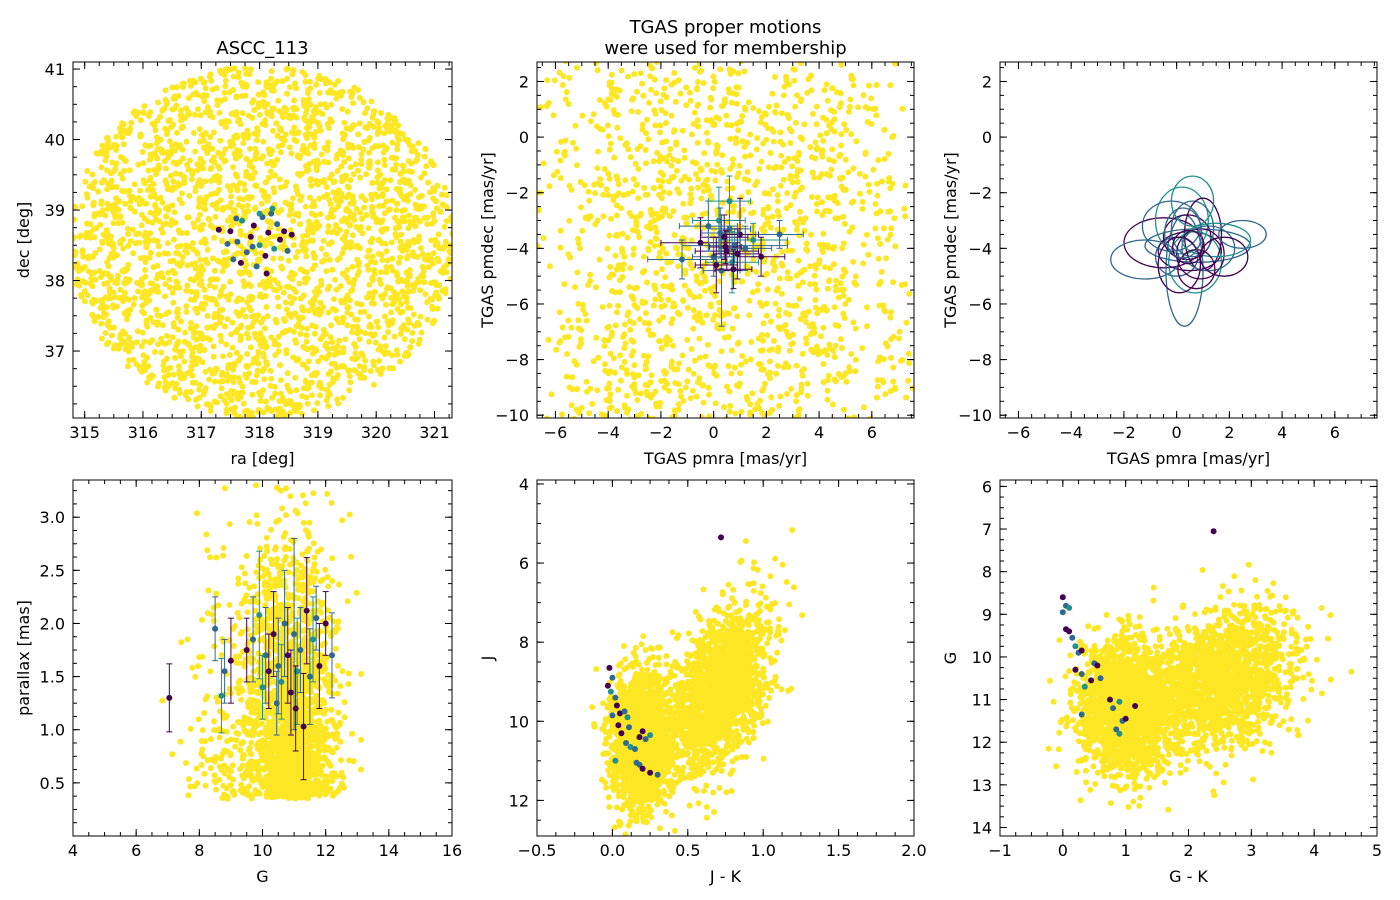 The height and width of the screenshot is (900, 1400). I want to click on y-tick-label: 39, so click(55, 210).